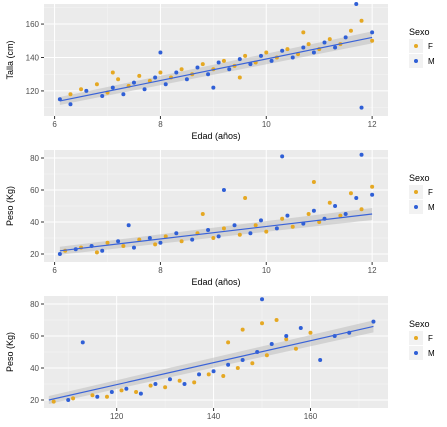 The width and height of the screenshot is (447, 427). I want to click on x-tick-label: 8, so click(160, 124).